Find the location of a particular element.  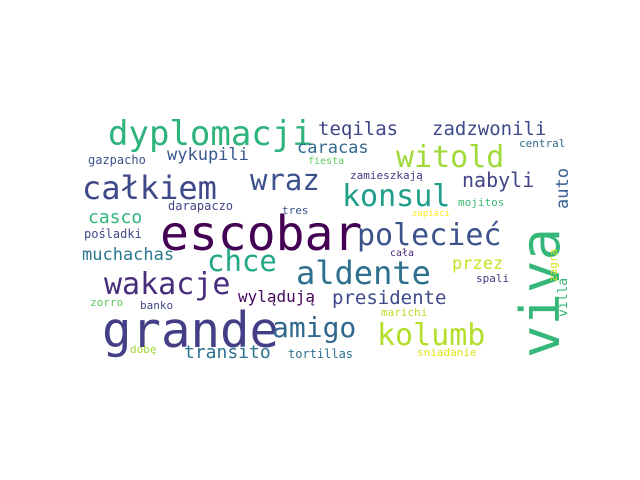

word: marichi is located at coordinates (404, 312).